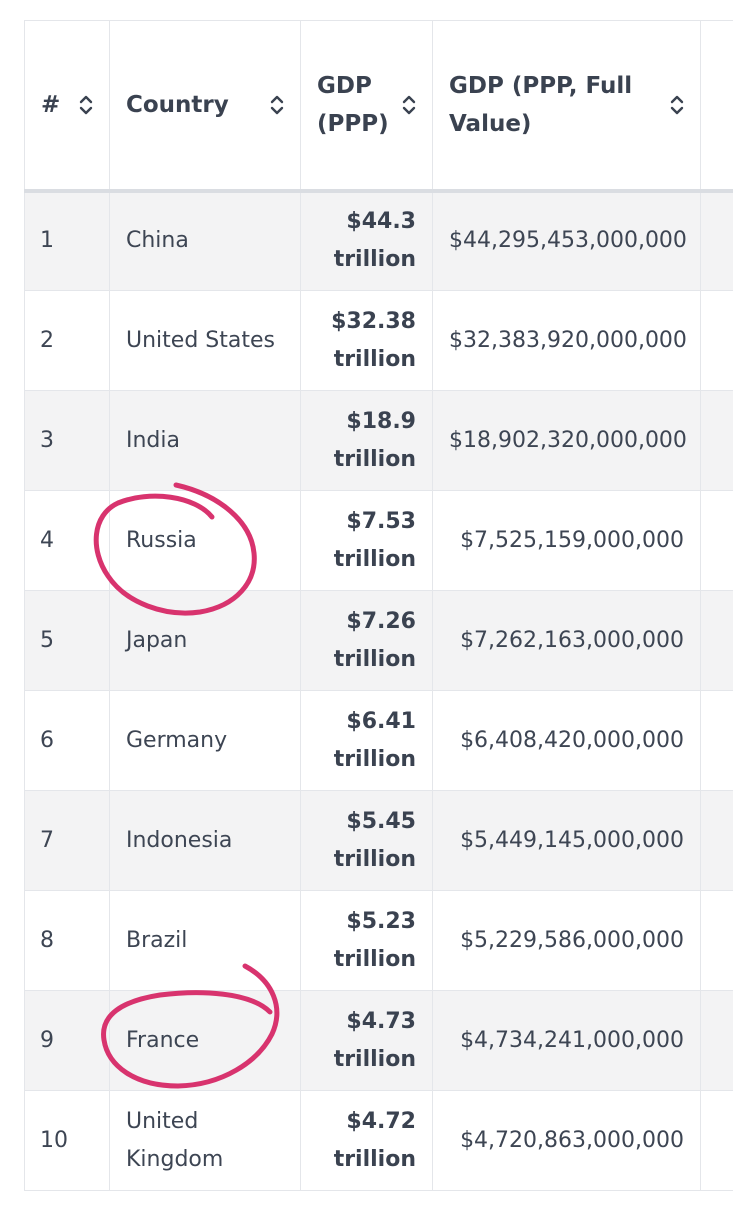  What do you see at coordinates (67, 341) in the screenshot?
I see `rank-cell: 2` at bounding box center [67, 341].